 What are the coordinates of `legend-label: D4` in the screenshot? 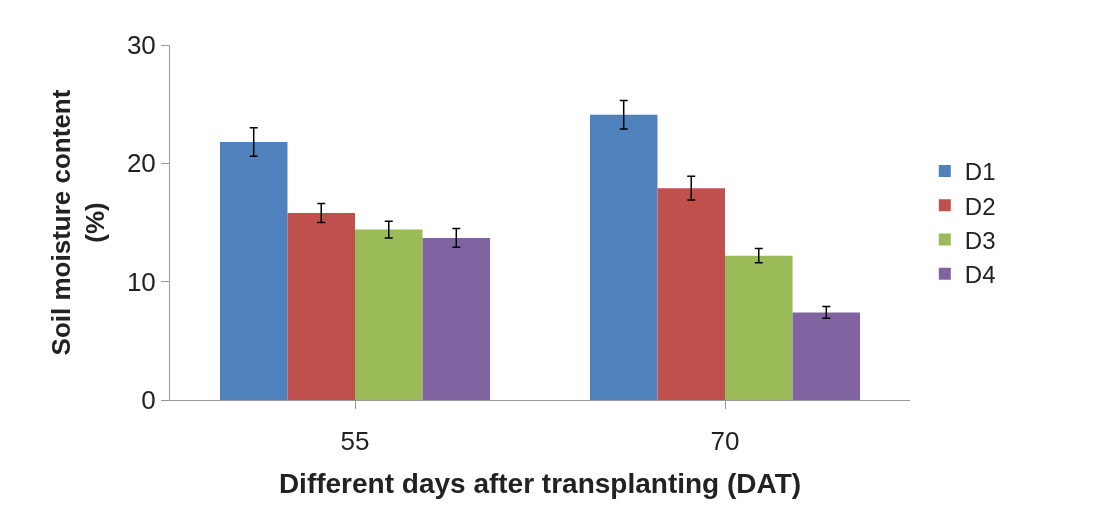 It's located at (980, 275).